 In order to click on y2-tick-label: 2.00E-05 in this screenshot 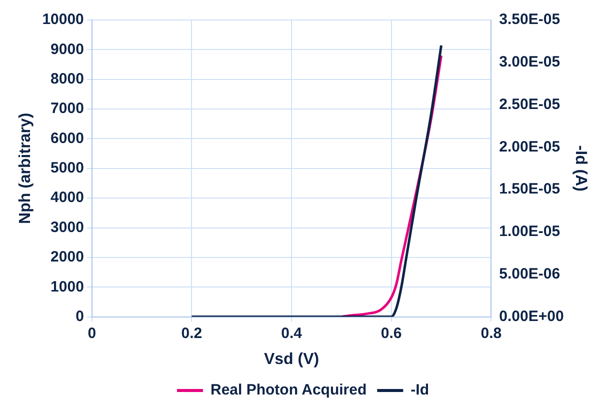, I will do `click(529, 147)`.